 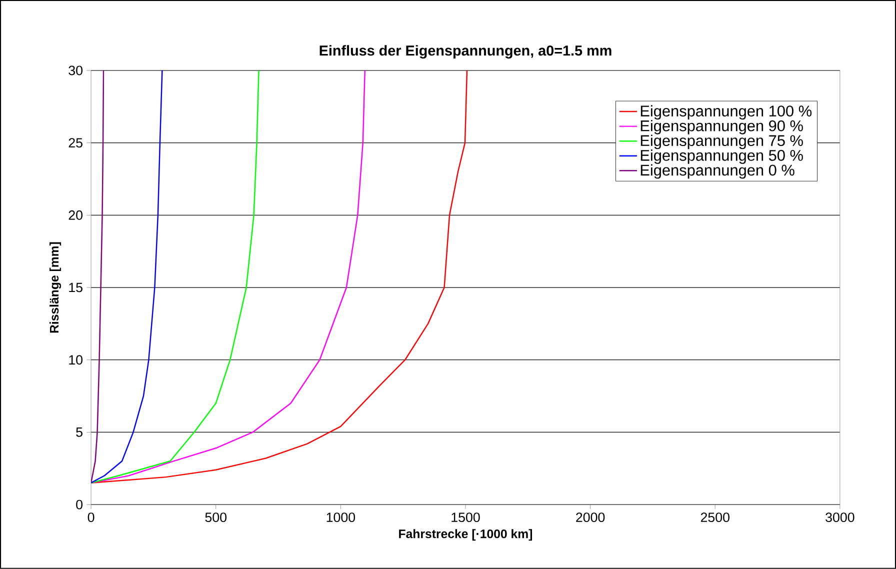 I want to click on legend-label: Eigenspannungen 50 %, so click(x=721, y=157).